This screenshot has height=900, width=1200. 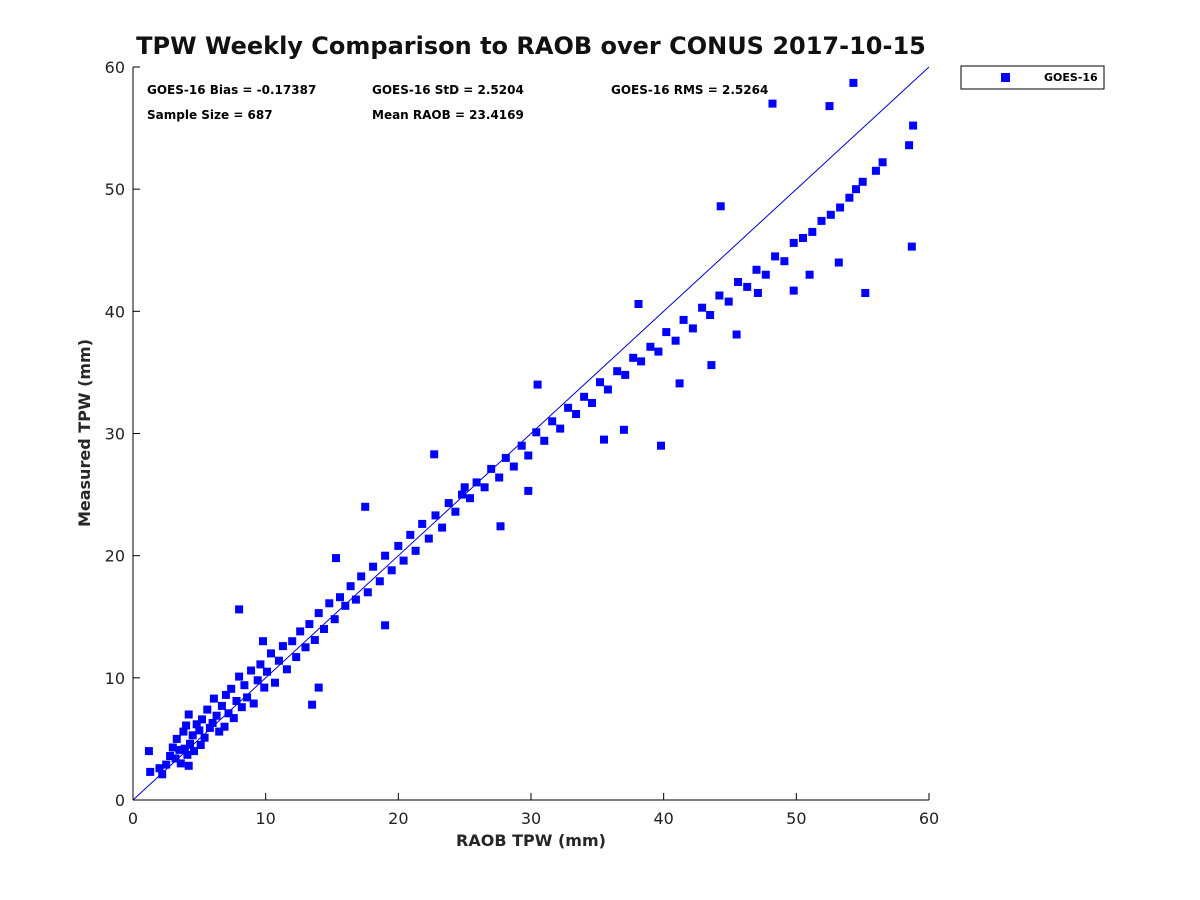 What do you see at coordinates (531, 818) in the screenshot?
I see `x-tick-label: 30` at bounding box center [531, 818].